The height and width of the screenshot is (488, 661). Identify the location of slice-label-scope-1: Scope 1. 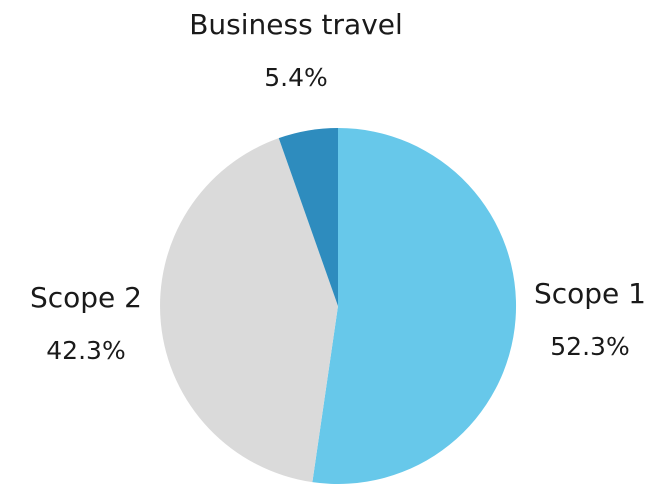
(590, 293).